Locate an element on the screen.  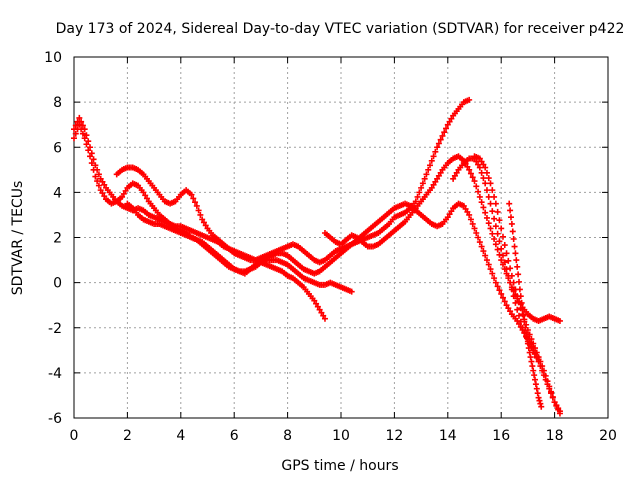
x-tick-label: 14 is located at coordinates (448, 436).